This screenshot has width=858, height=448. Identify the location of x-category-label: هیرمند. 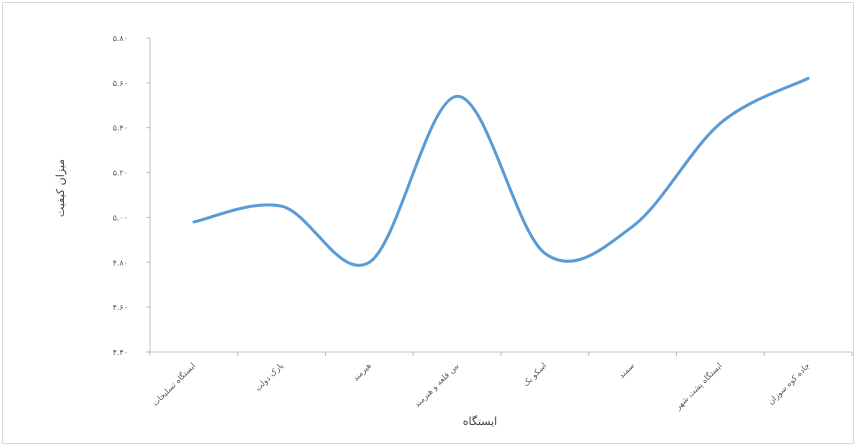
(362, 372).